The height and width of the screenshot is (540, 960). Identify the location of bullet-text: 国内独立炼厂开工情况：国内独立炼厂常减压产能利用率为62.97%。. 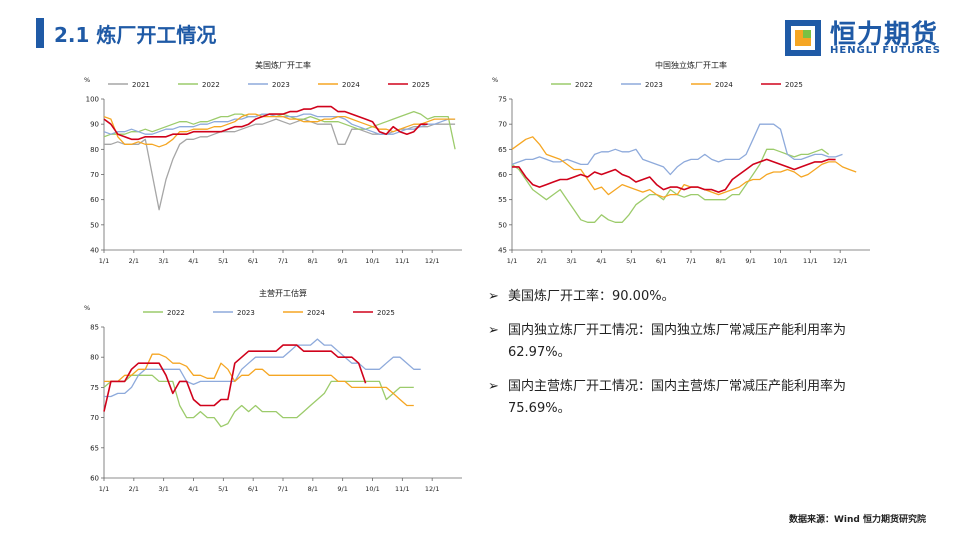
(677, 341).